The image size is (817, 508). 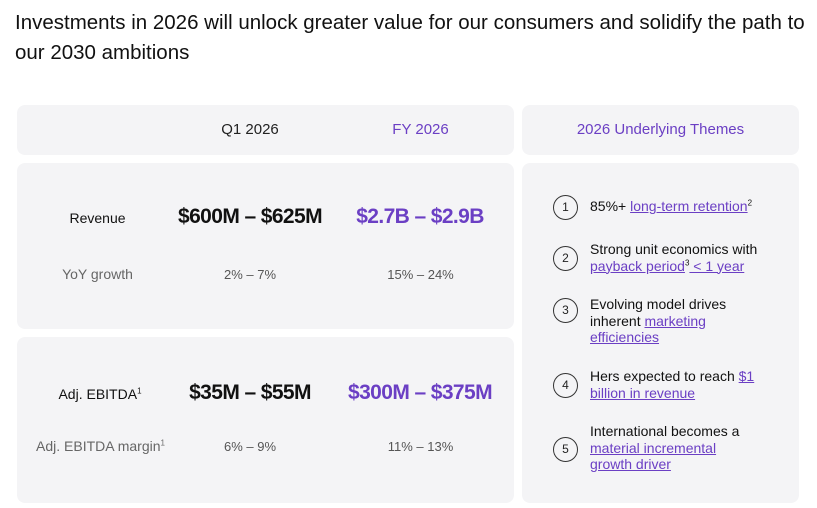 What do you see at coordinates (648, 329) in the screenshot?
I see `theme-3-link: marketing efficiencies` at bounding box center [648, 329].